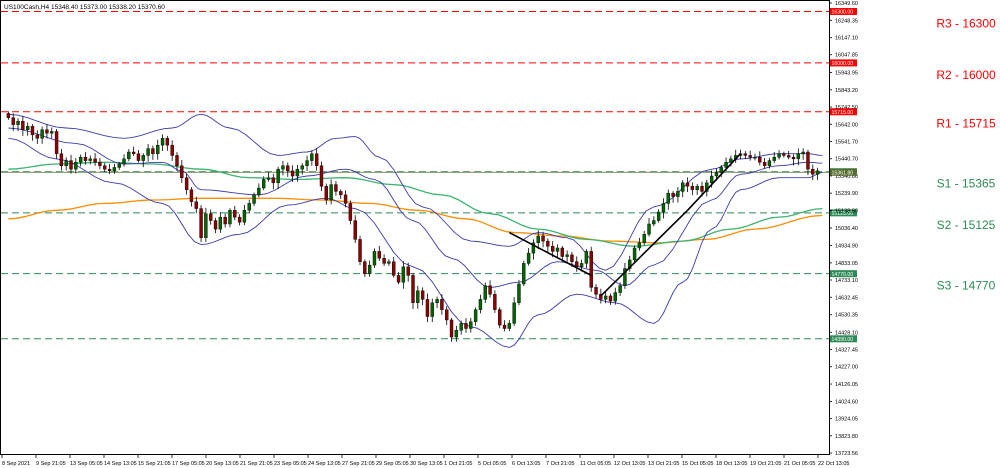 This screenshot has height=468, width=1000. I want to click on trendlines-layer, so click(625, 225).